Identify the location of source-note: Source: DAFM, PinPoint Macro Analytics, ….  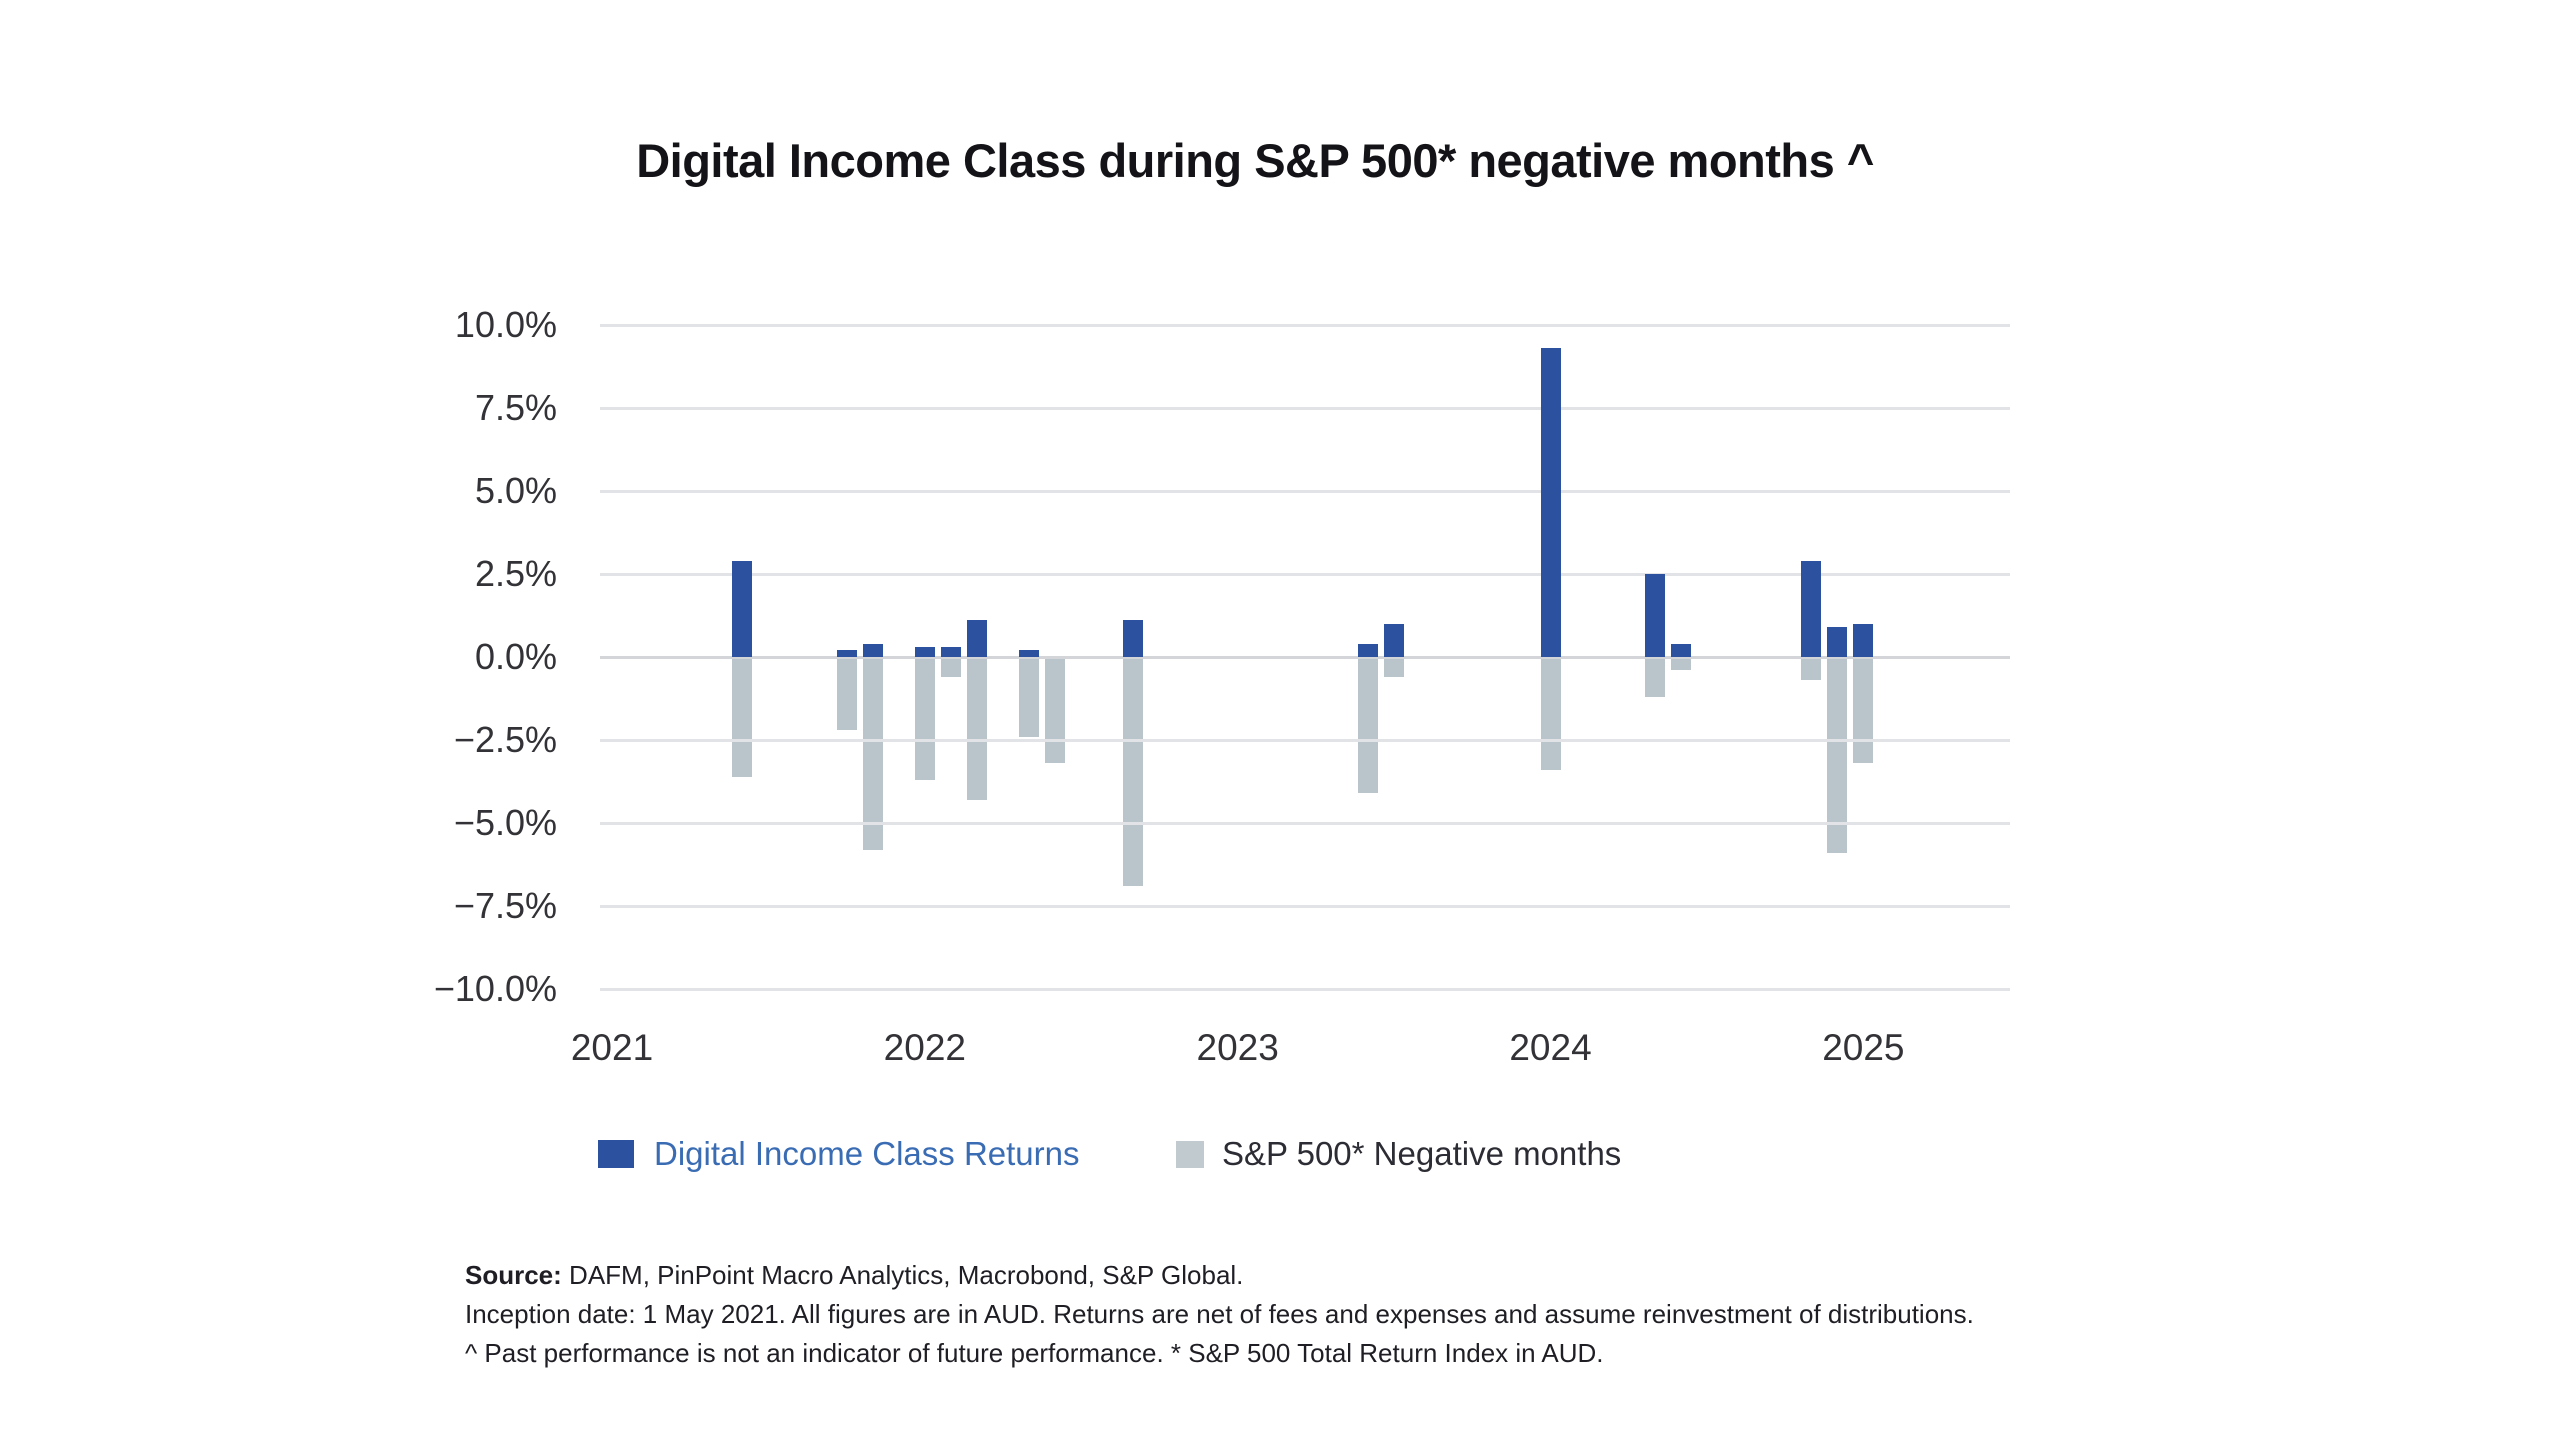
(1219, 1275).